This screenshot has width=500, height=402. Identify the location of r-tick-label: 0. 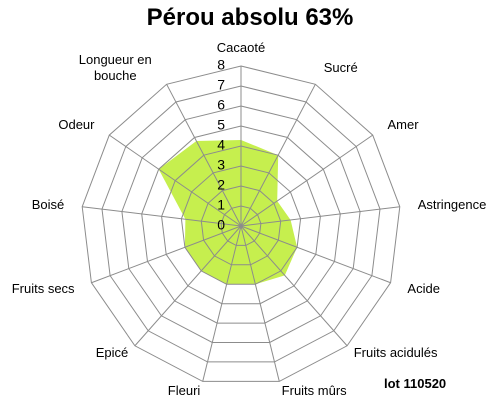
(221, 225).